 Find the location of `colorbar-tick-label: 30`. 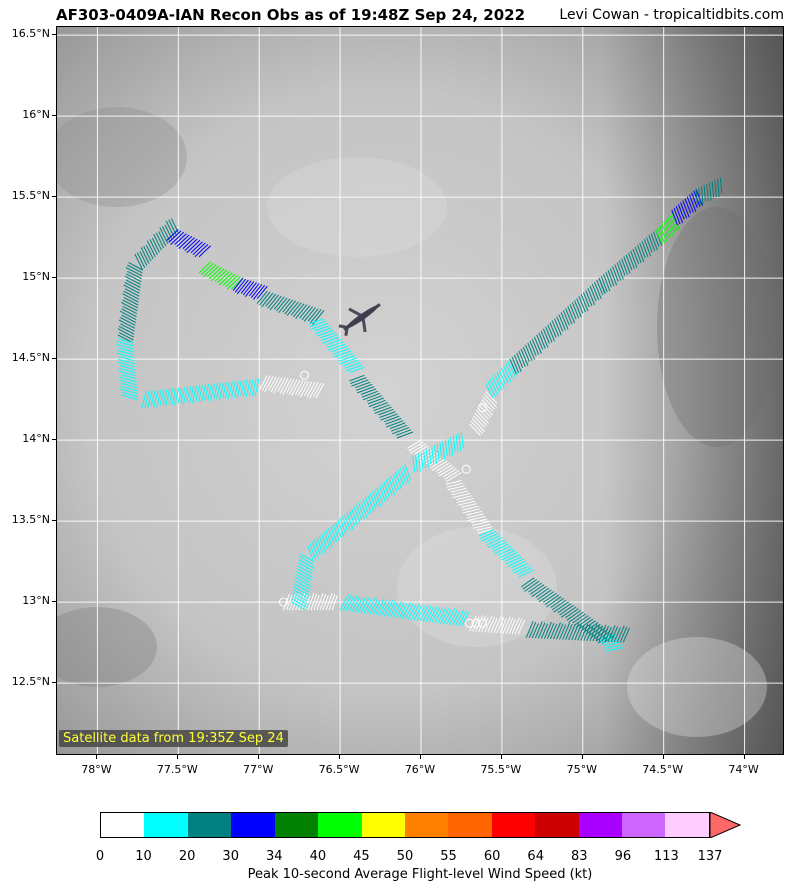

colorbar-tick-label: 30 is located at coordinates (230, 856).